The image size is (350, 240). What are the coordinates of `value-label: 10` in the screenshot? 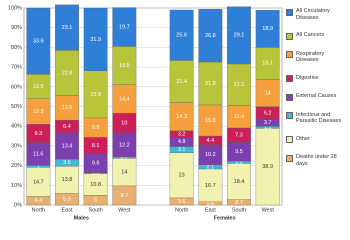 It's located at (124, 124).